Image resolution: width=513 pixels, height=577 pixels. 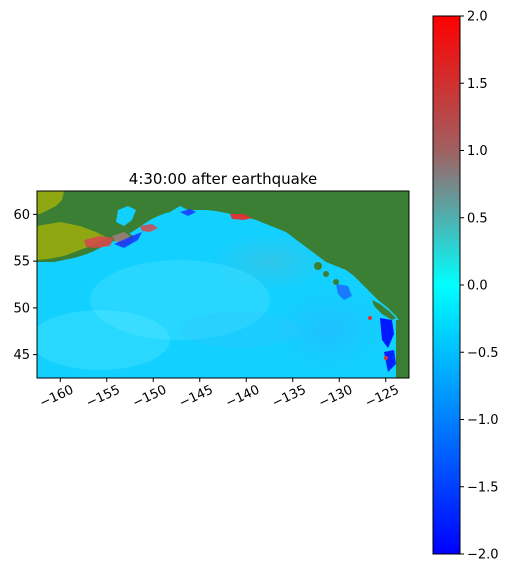 What do you see at coordinates (477, 17) in the screenshot?
I see `colorbar-tick-label: 2.0` at bounding box center [477, 17].